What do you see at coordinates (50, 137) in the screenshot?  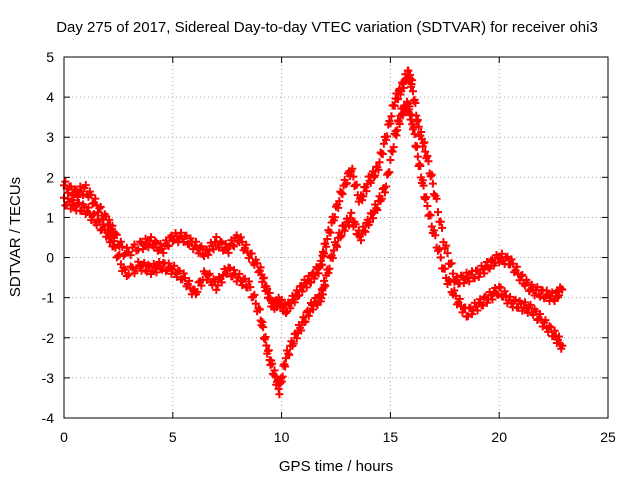 I see `y-tick-label: 3` at bounding box center [50, 137].